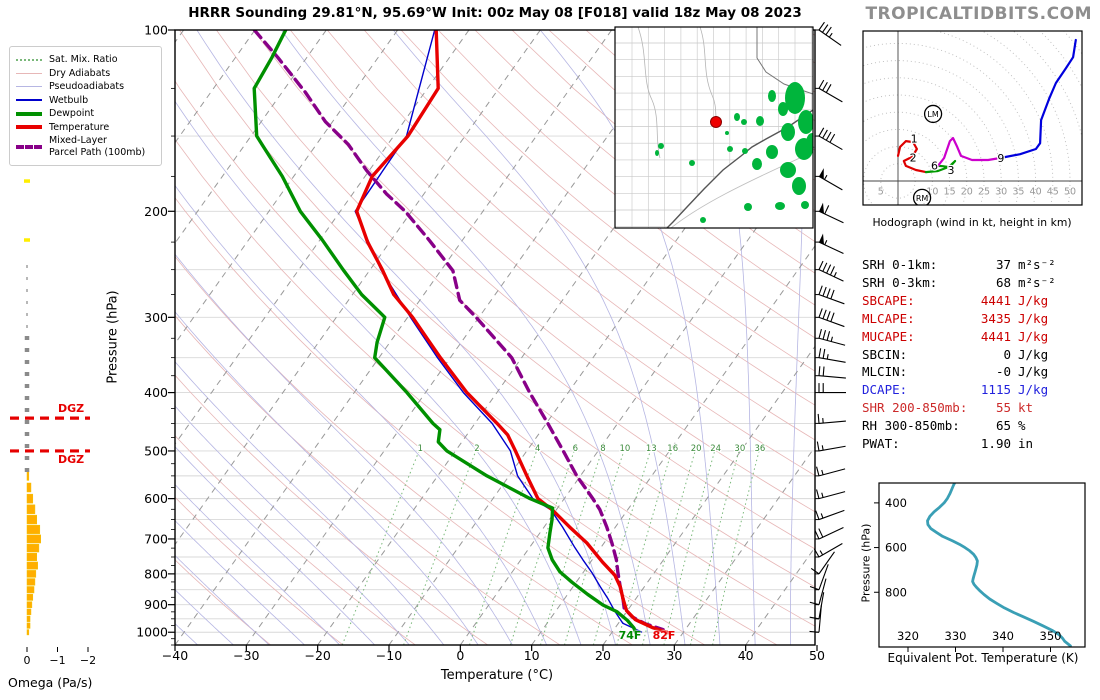 The height and width of the screenshot is (700, 1100). What do you see at coordinates (79, 127) in the screenshot?
I see `legend-label: Temperature` at bounding box center [79, 127].